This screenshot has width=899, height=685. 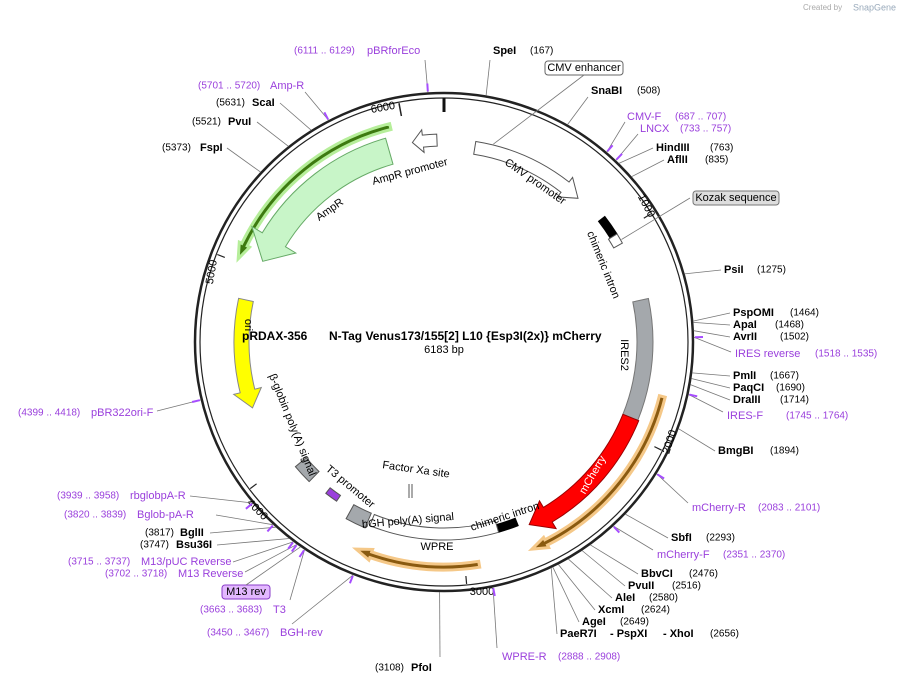 I want to click on site-name: PfoI, so click(x=421, y=668).